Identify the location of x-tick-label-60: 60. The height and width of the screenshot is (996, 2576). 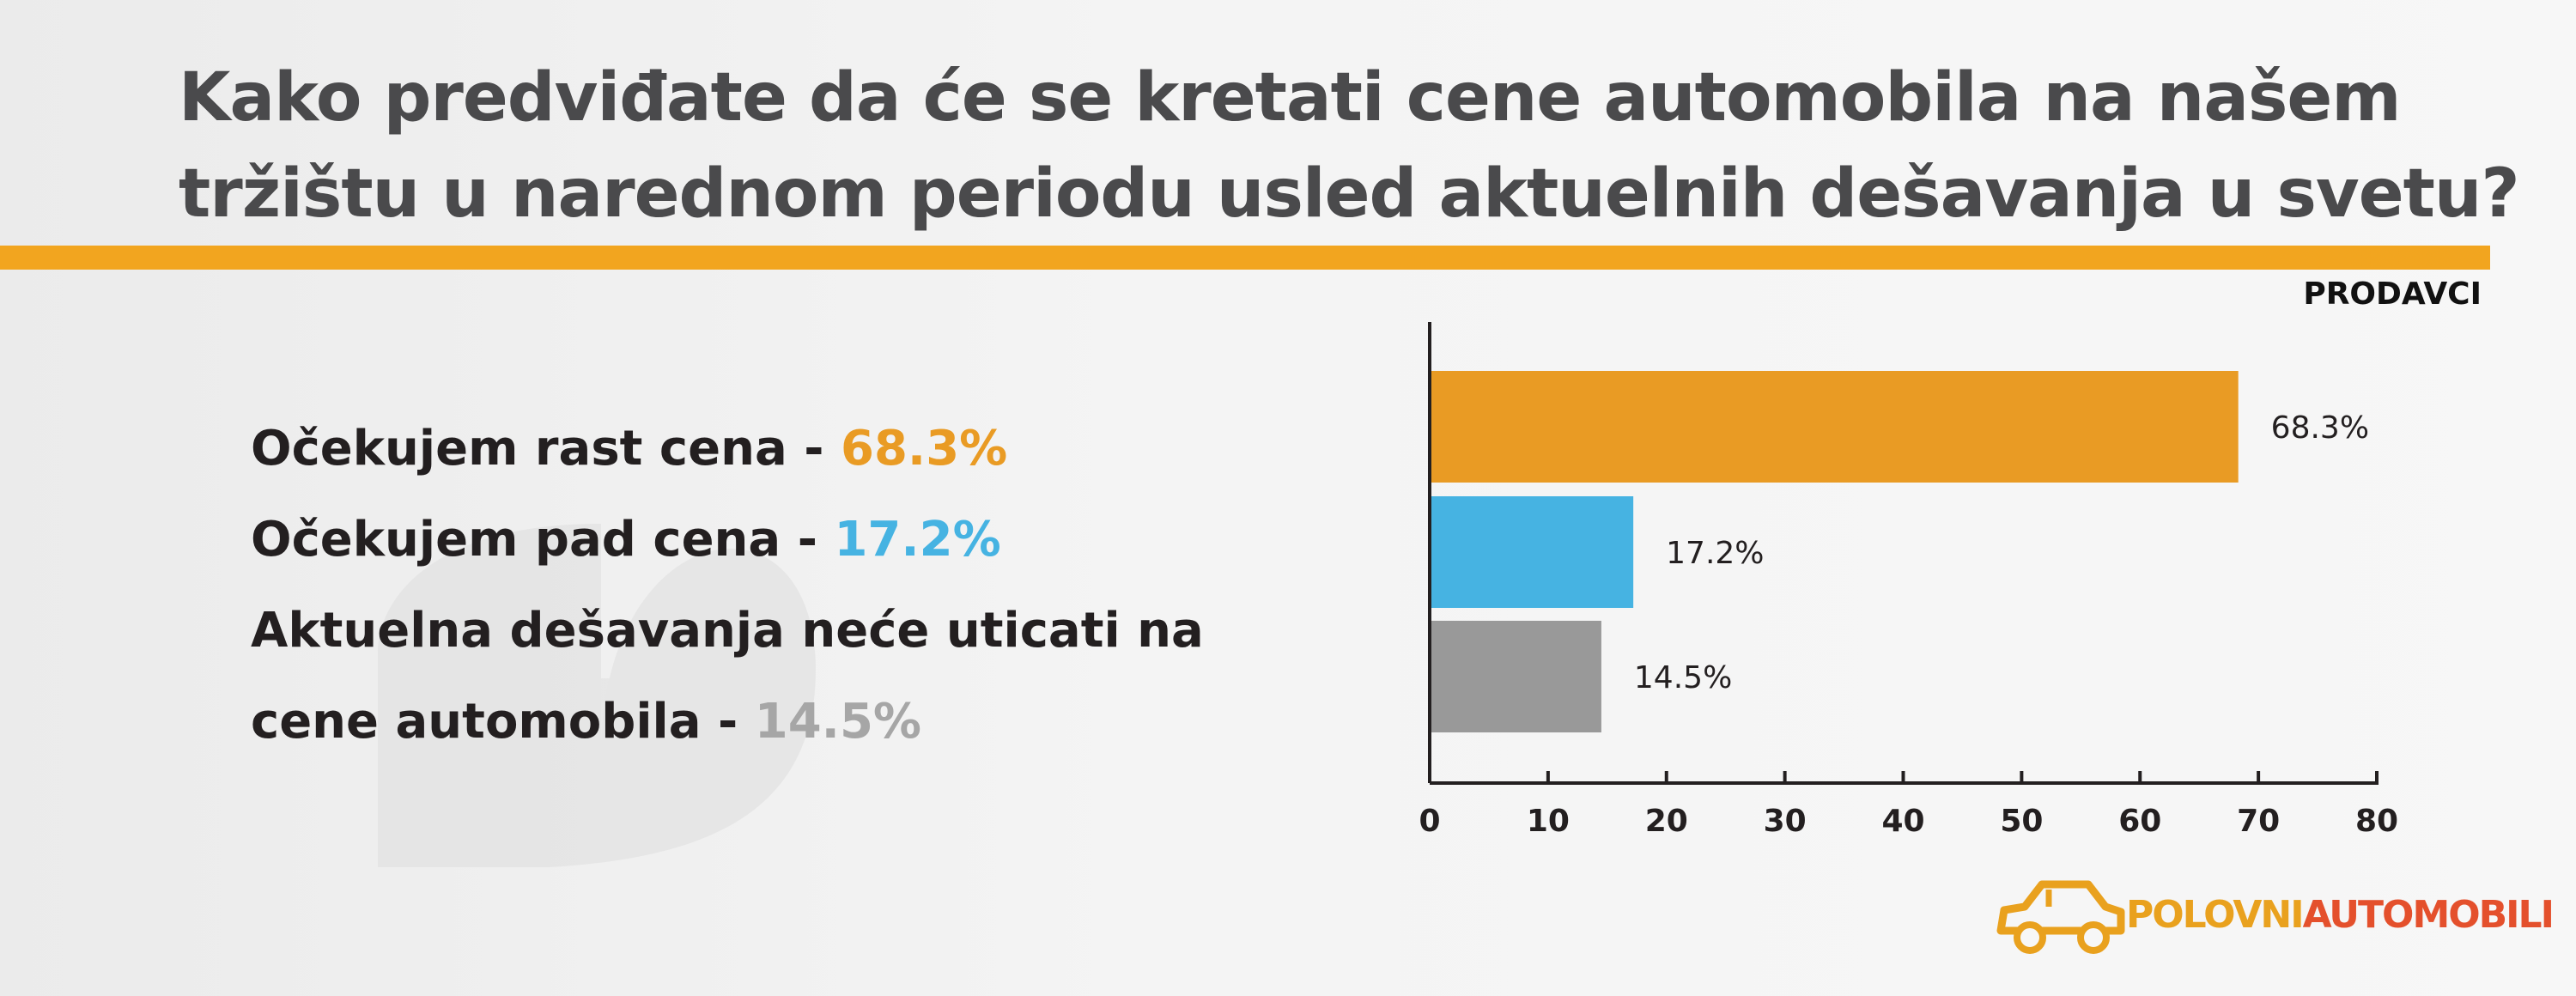
(2140, 821).